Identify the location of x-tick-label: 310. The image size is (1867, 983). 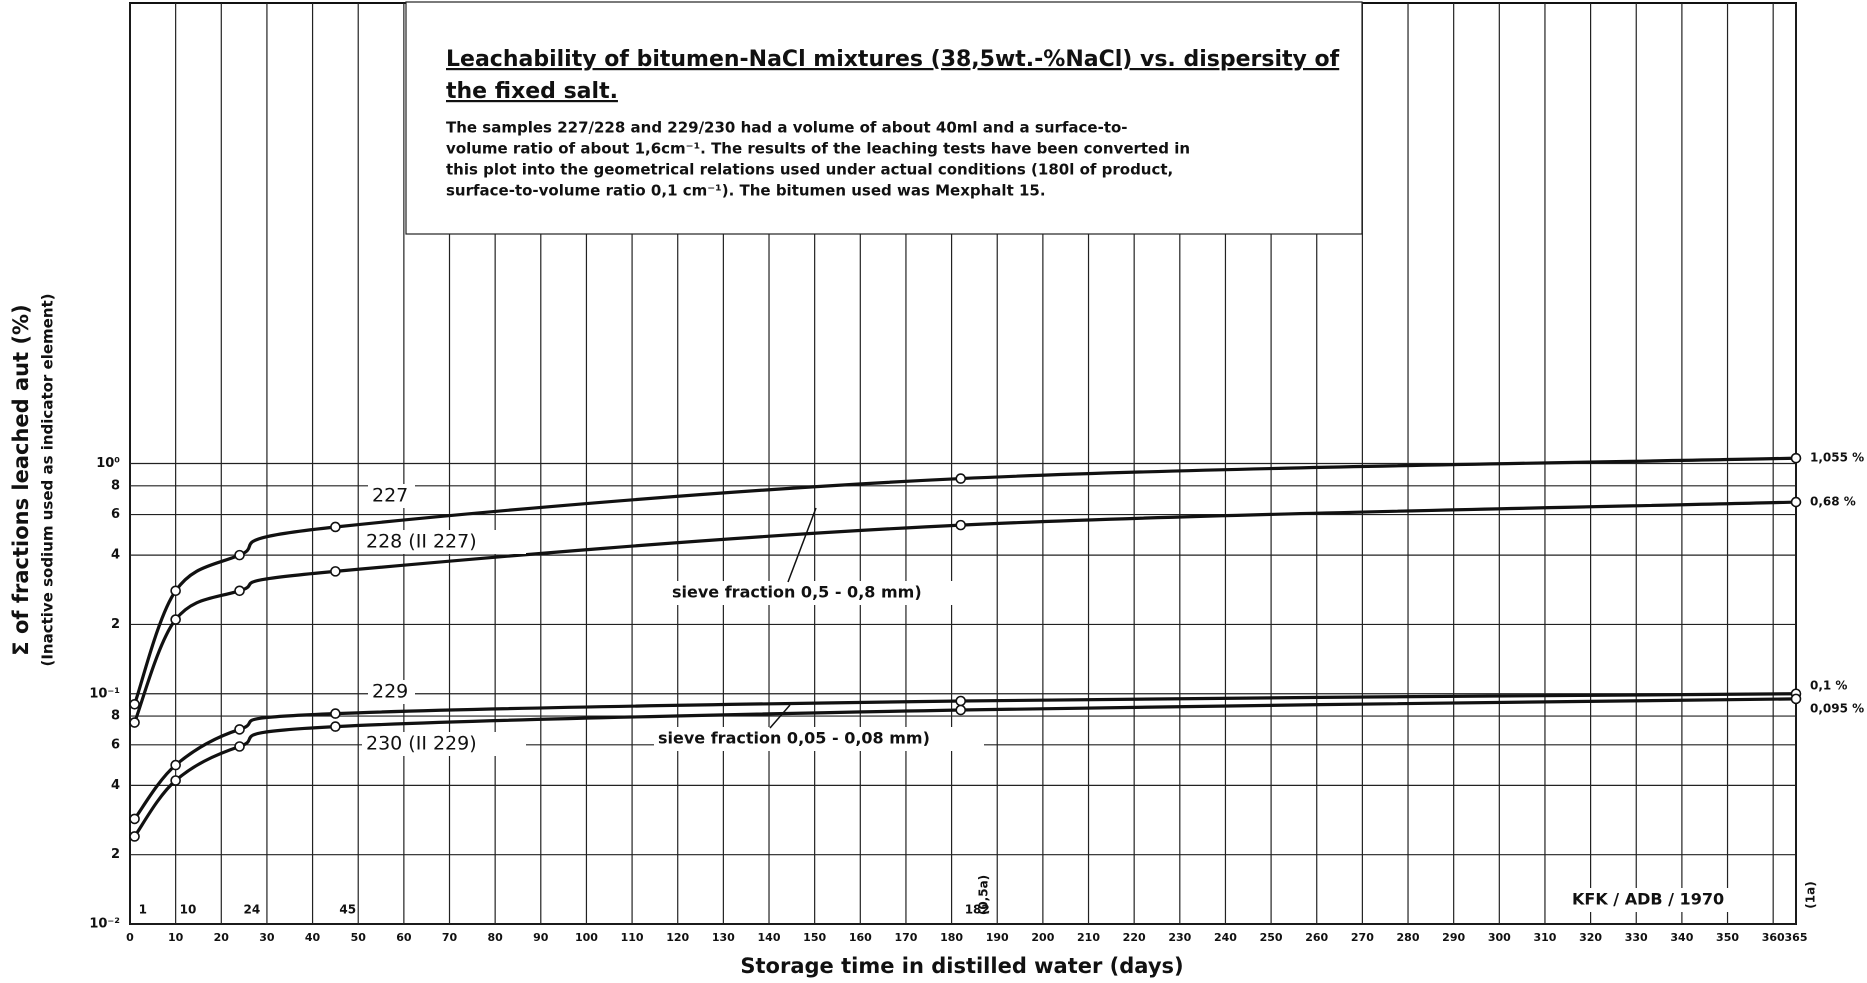
(1544, 937).